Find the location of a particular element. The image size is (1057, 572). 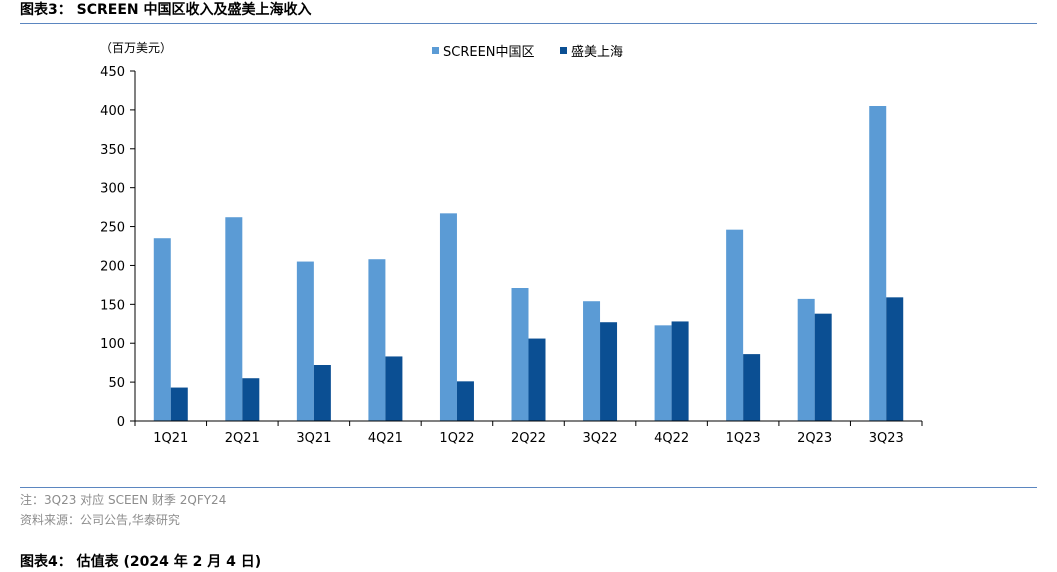

legend-label: SCREEN中国区 is located at coordinates (489, 52).